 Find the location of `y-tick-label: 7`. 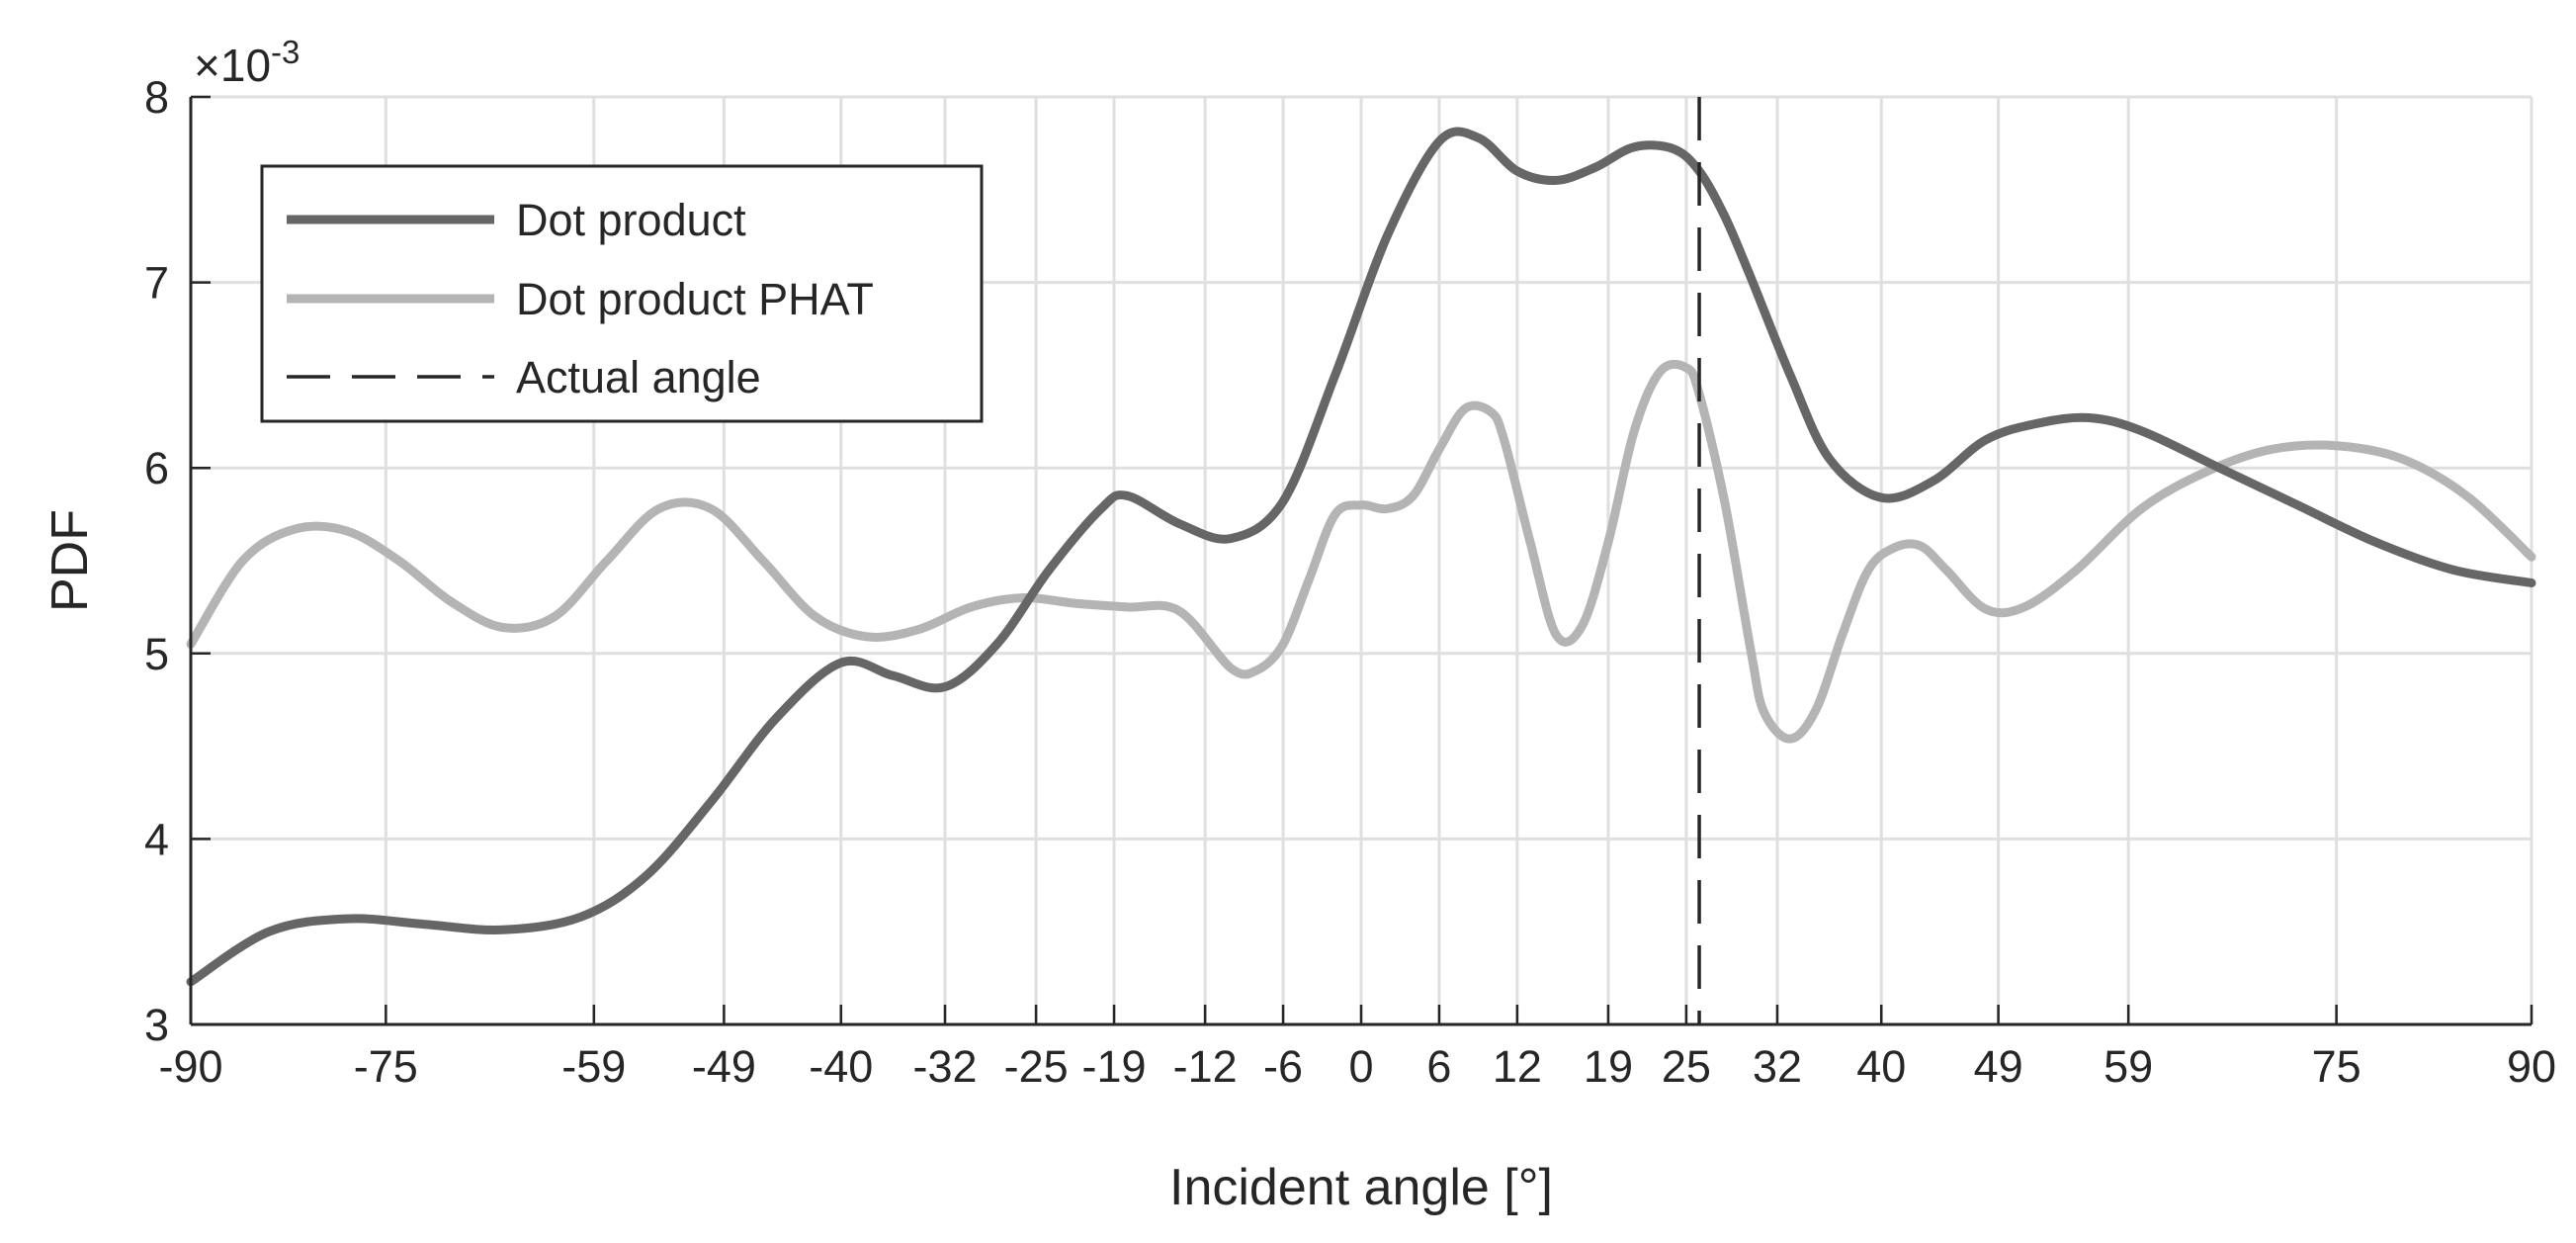

y-tick-label: 7 is located at coordinates (156, 283).